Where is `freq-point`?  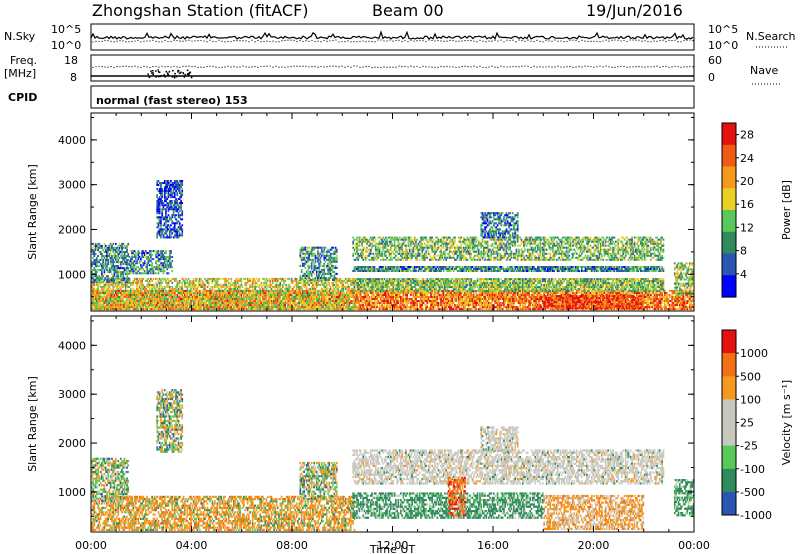
freq-point is located at coordinates (168, 75).